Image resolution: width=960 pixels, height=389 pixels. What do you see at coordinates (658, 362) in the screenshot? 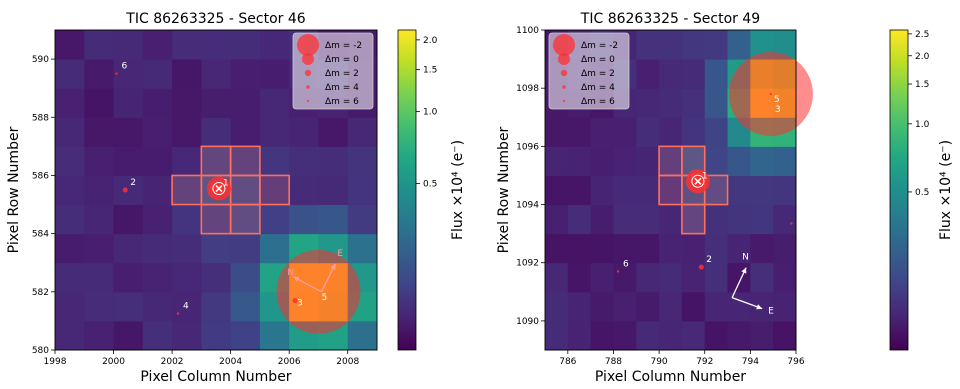
I see `x-tick-label: 790` at bounding box center [658, 362].